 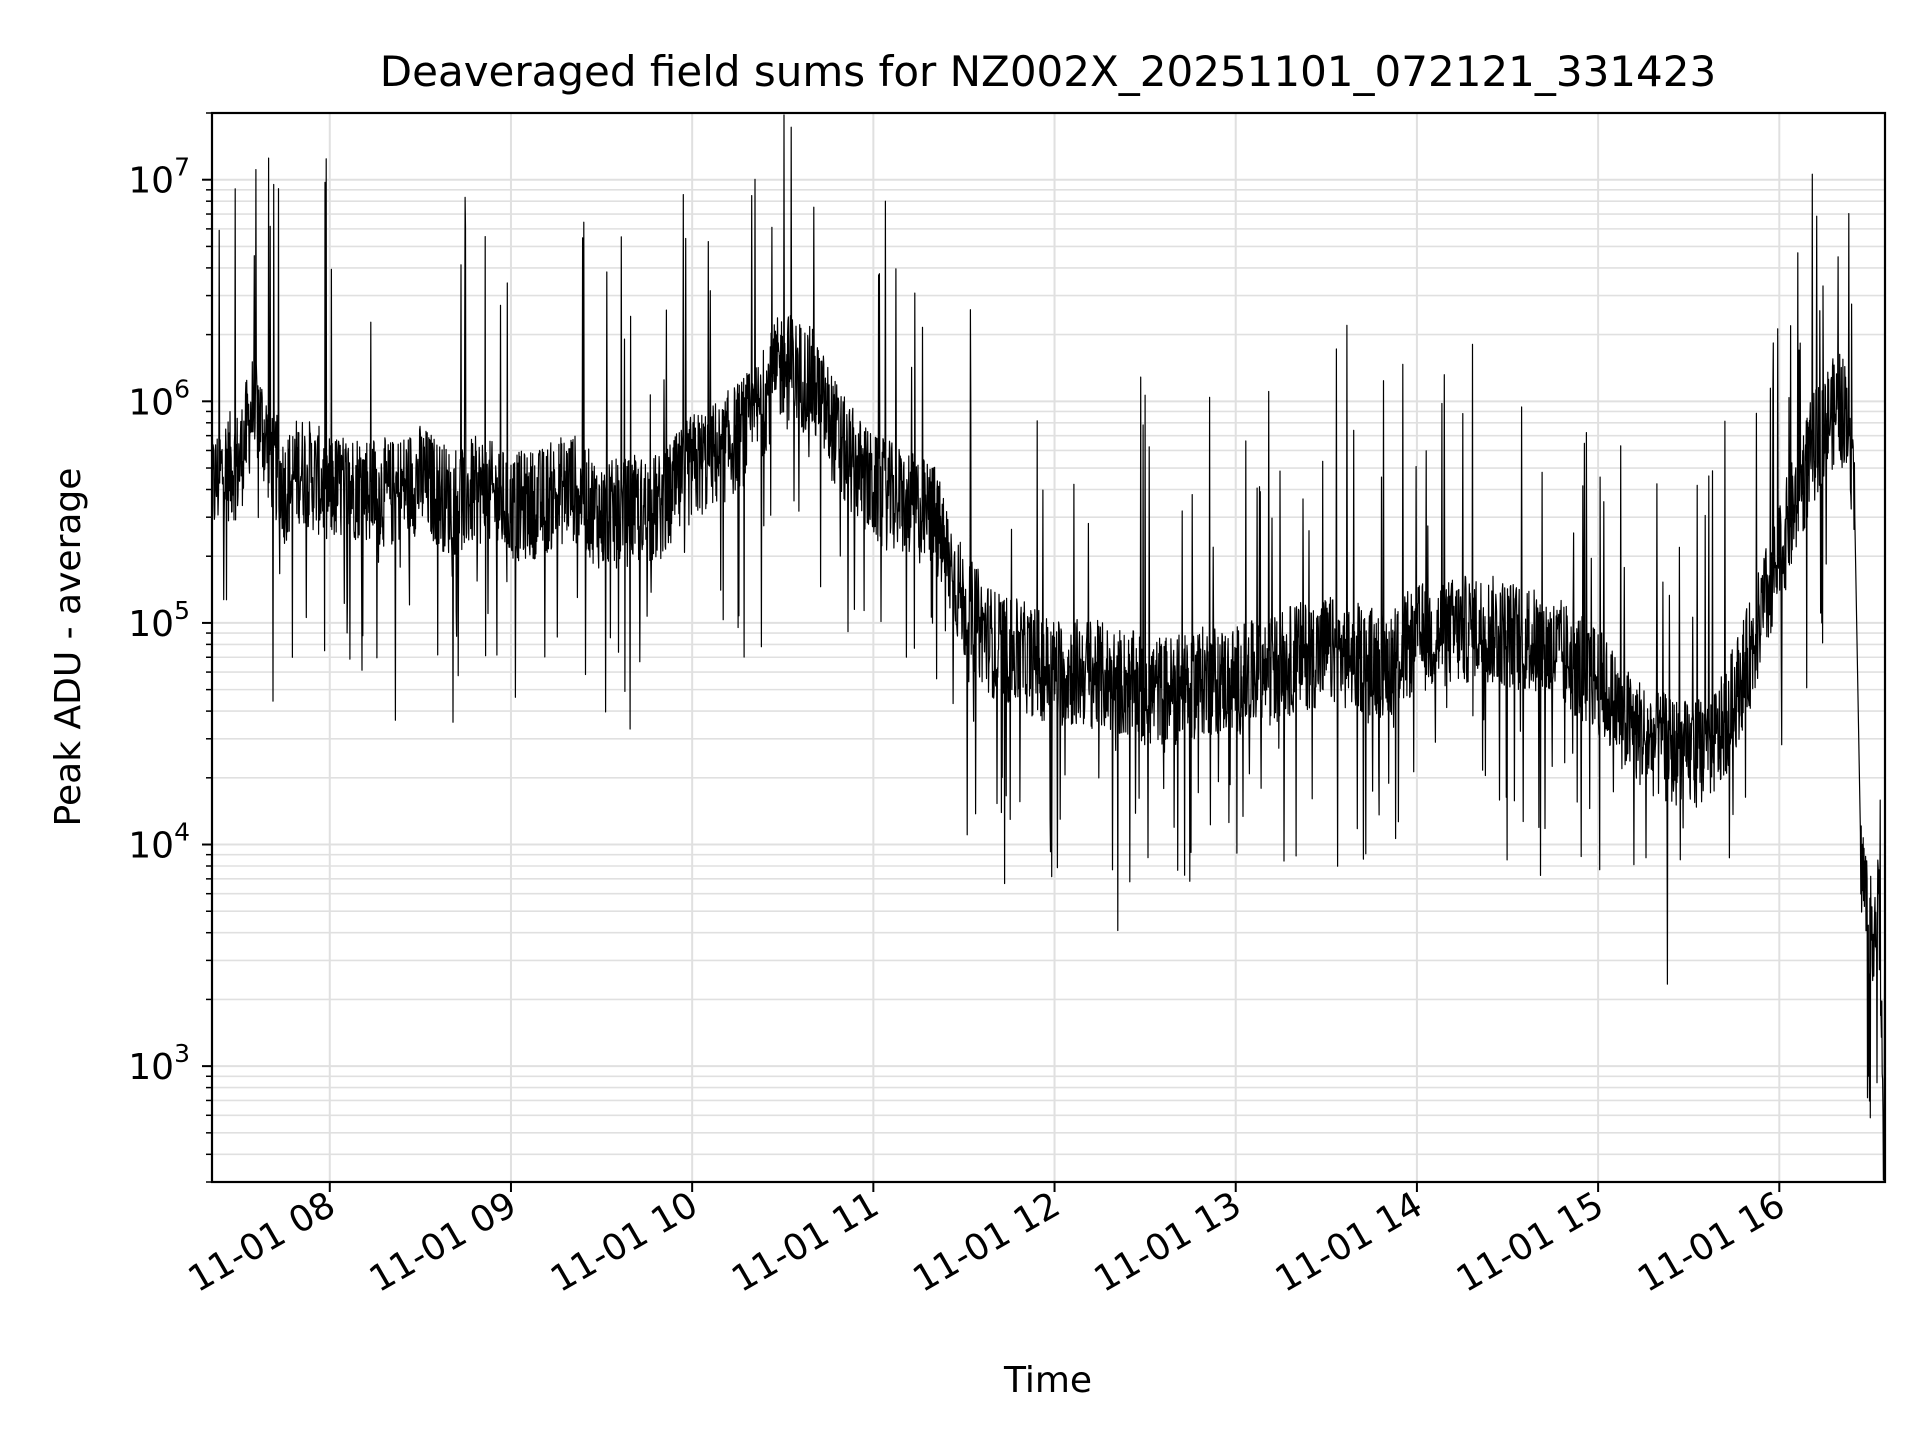 I want to click on y-tick-exponent: 7, so click(x=182, y=167).